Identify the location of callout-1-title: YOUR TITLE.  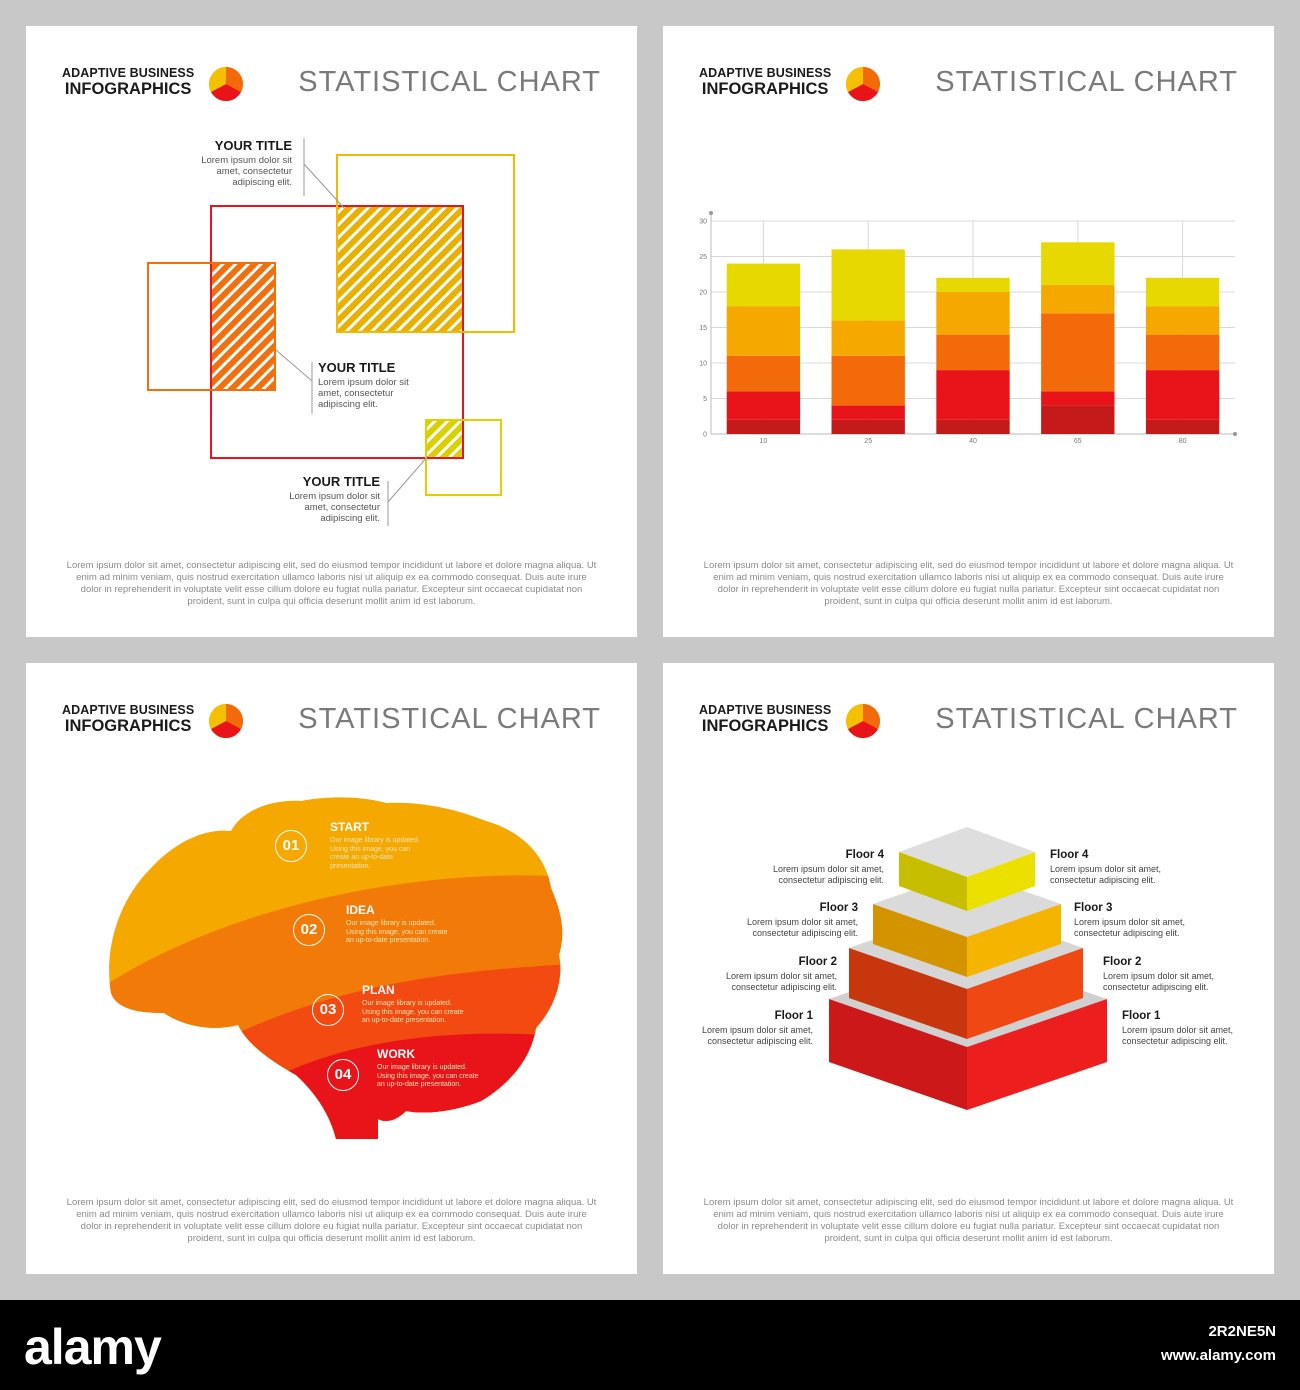
(253, 145).